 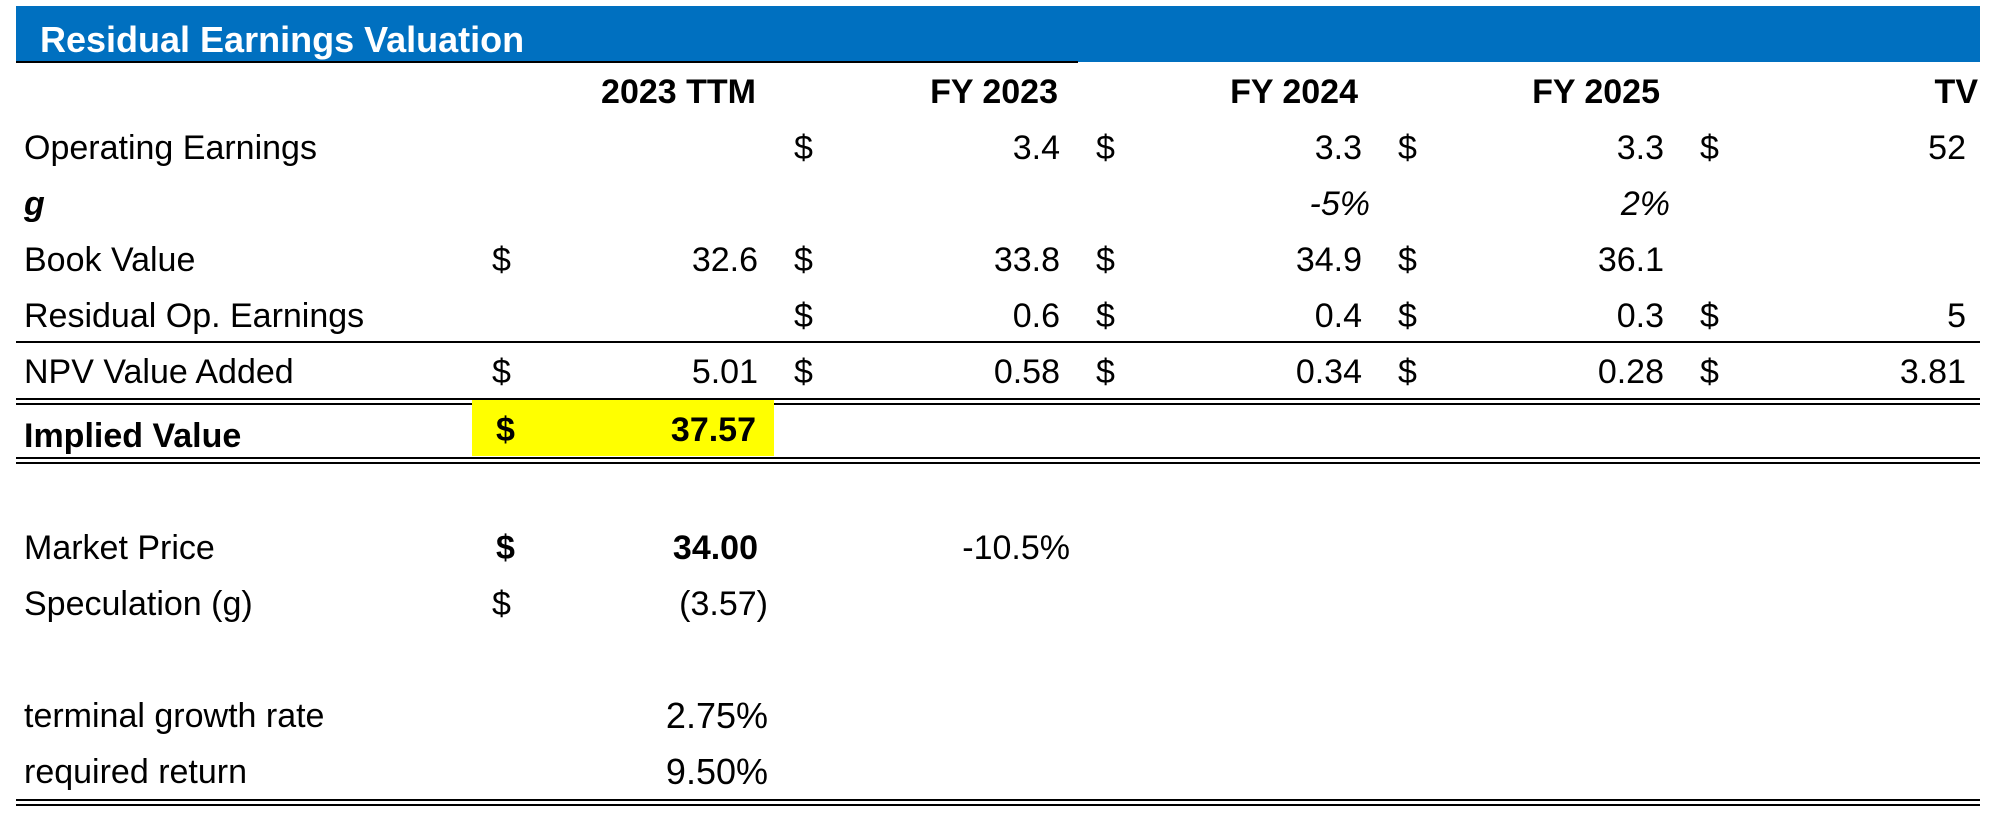 I want to click on cell-residual-op-fy2024: 0.4, so click(x=1338, y=316).